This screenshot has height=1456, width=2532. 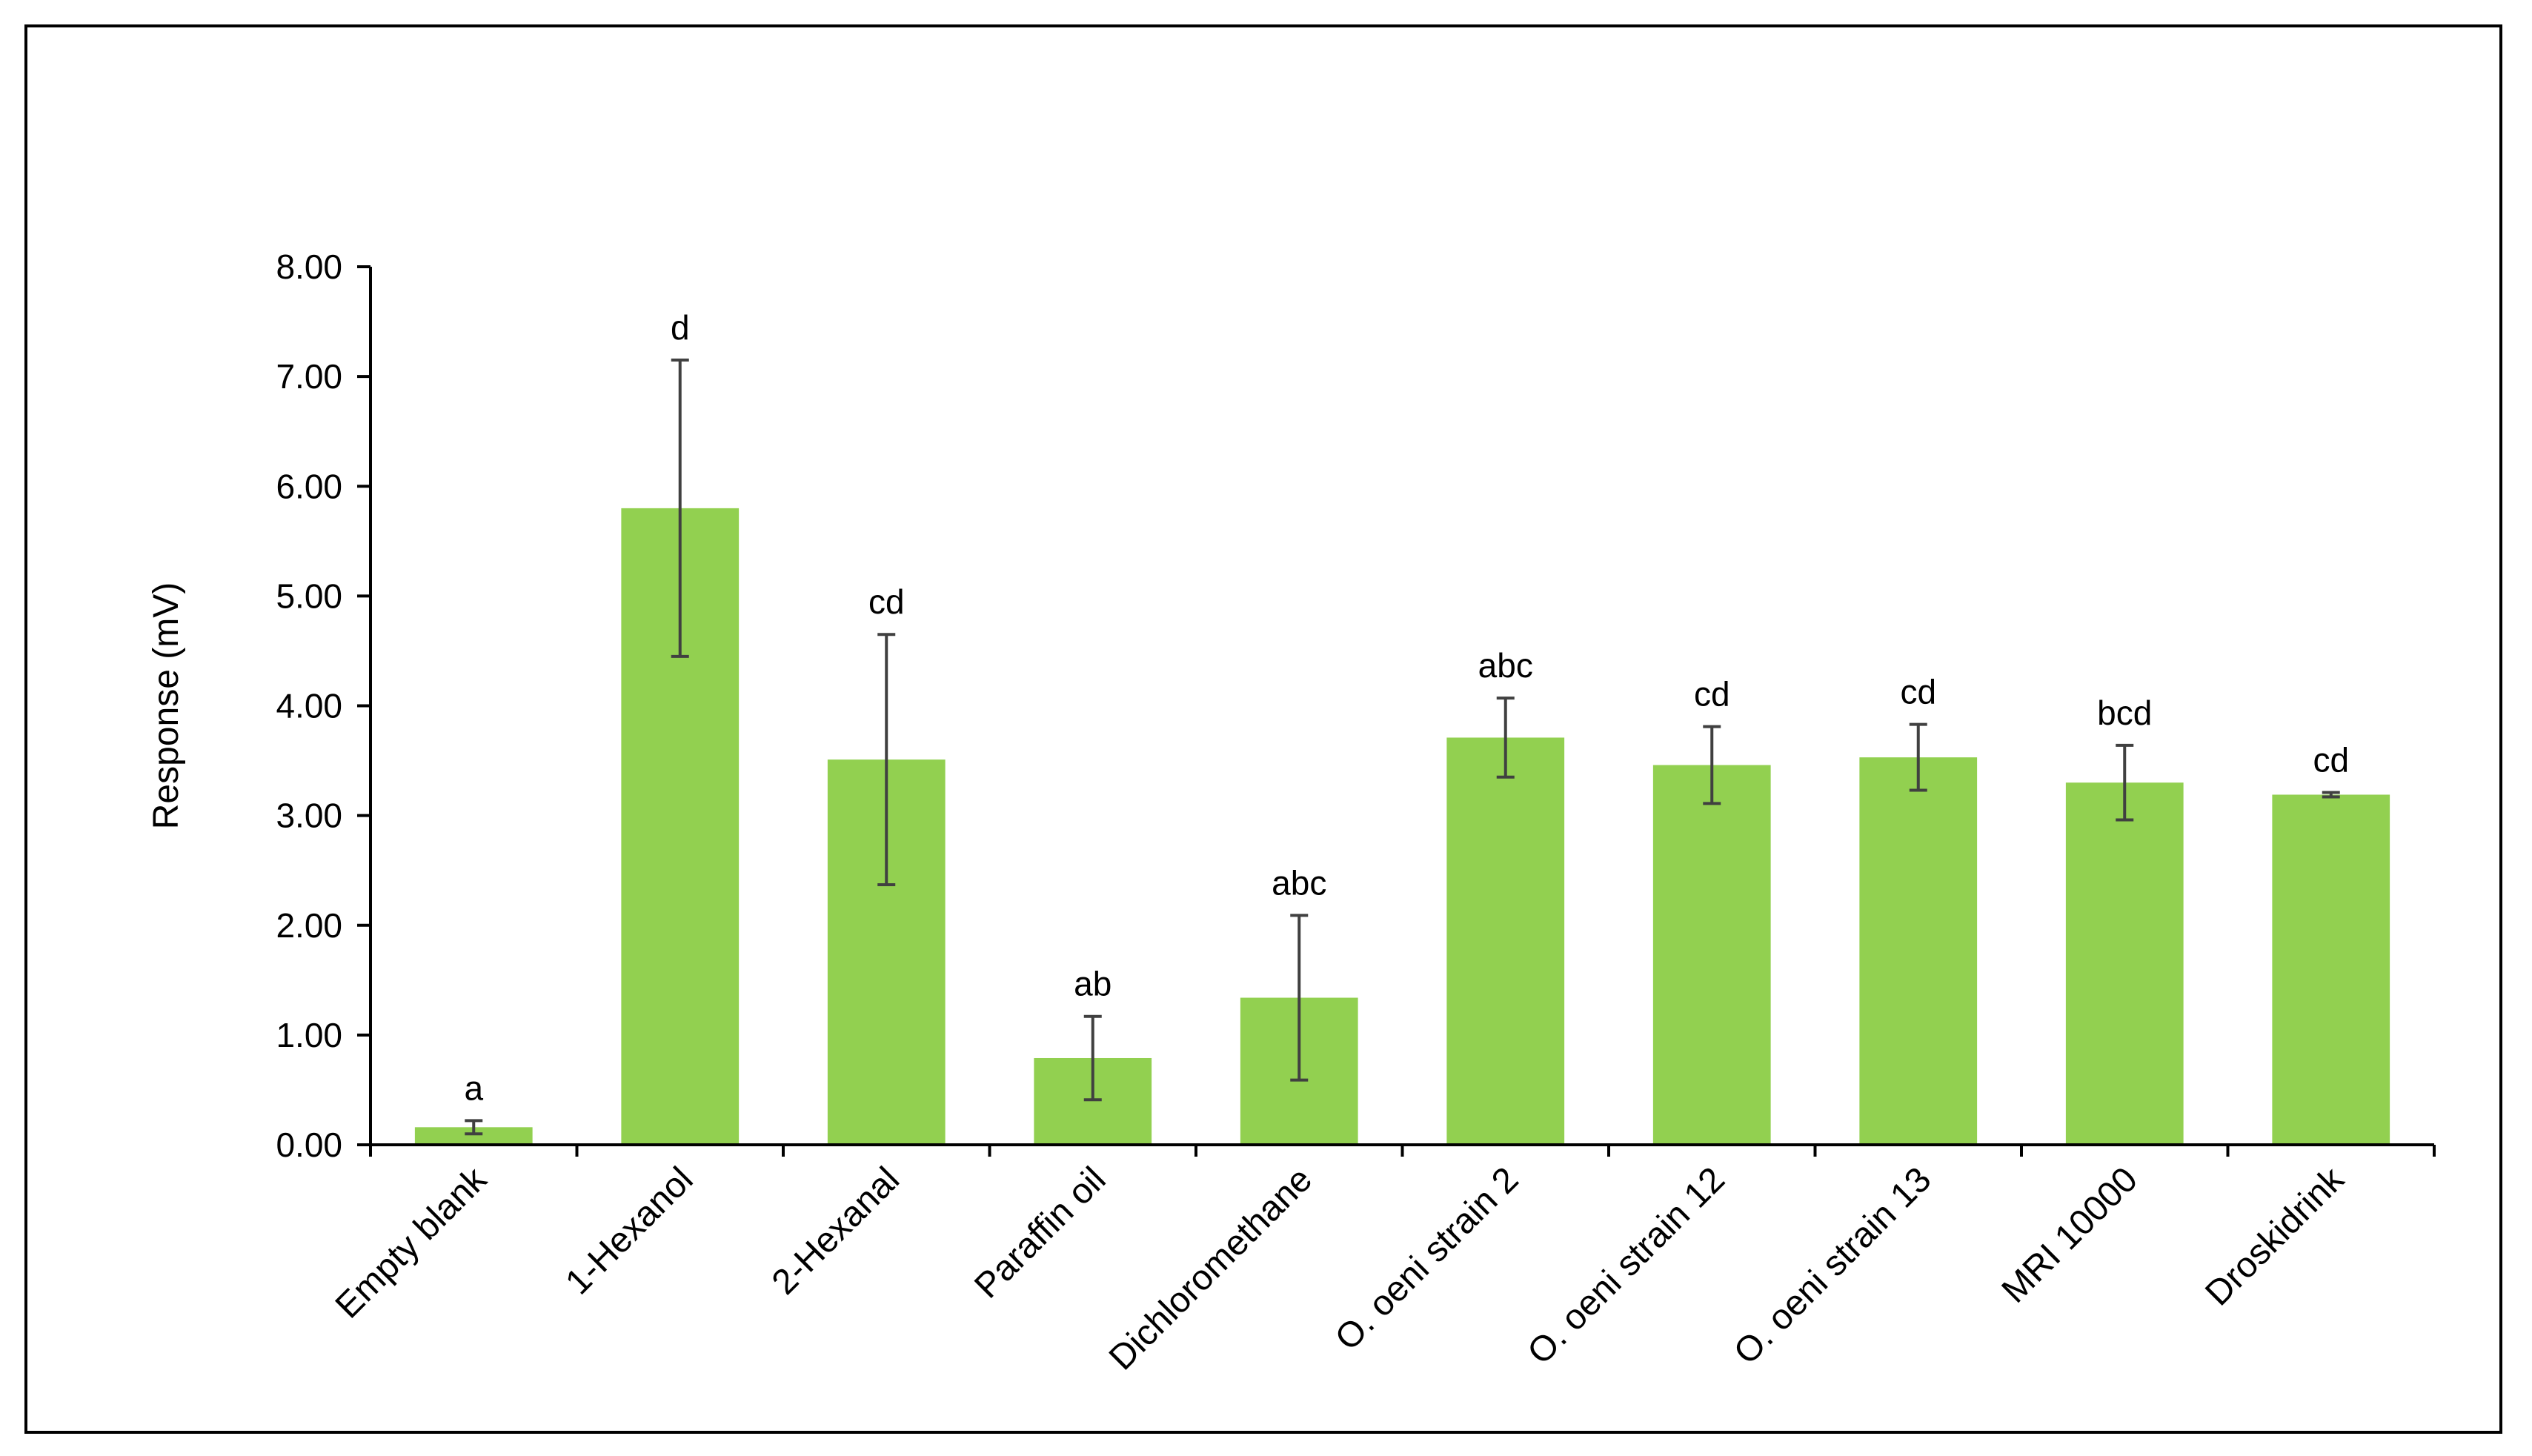 What do you see at coordinates (309, 1035) in the screenshot?
I see `y-tick-label: 1.00` at bounding box center [309, 1035].